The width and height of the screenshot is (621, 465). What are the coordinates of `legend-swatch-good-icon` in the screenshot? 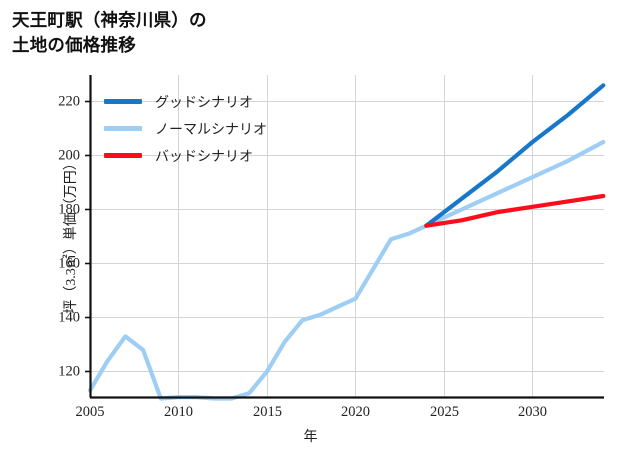 It's located at (123, 101).